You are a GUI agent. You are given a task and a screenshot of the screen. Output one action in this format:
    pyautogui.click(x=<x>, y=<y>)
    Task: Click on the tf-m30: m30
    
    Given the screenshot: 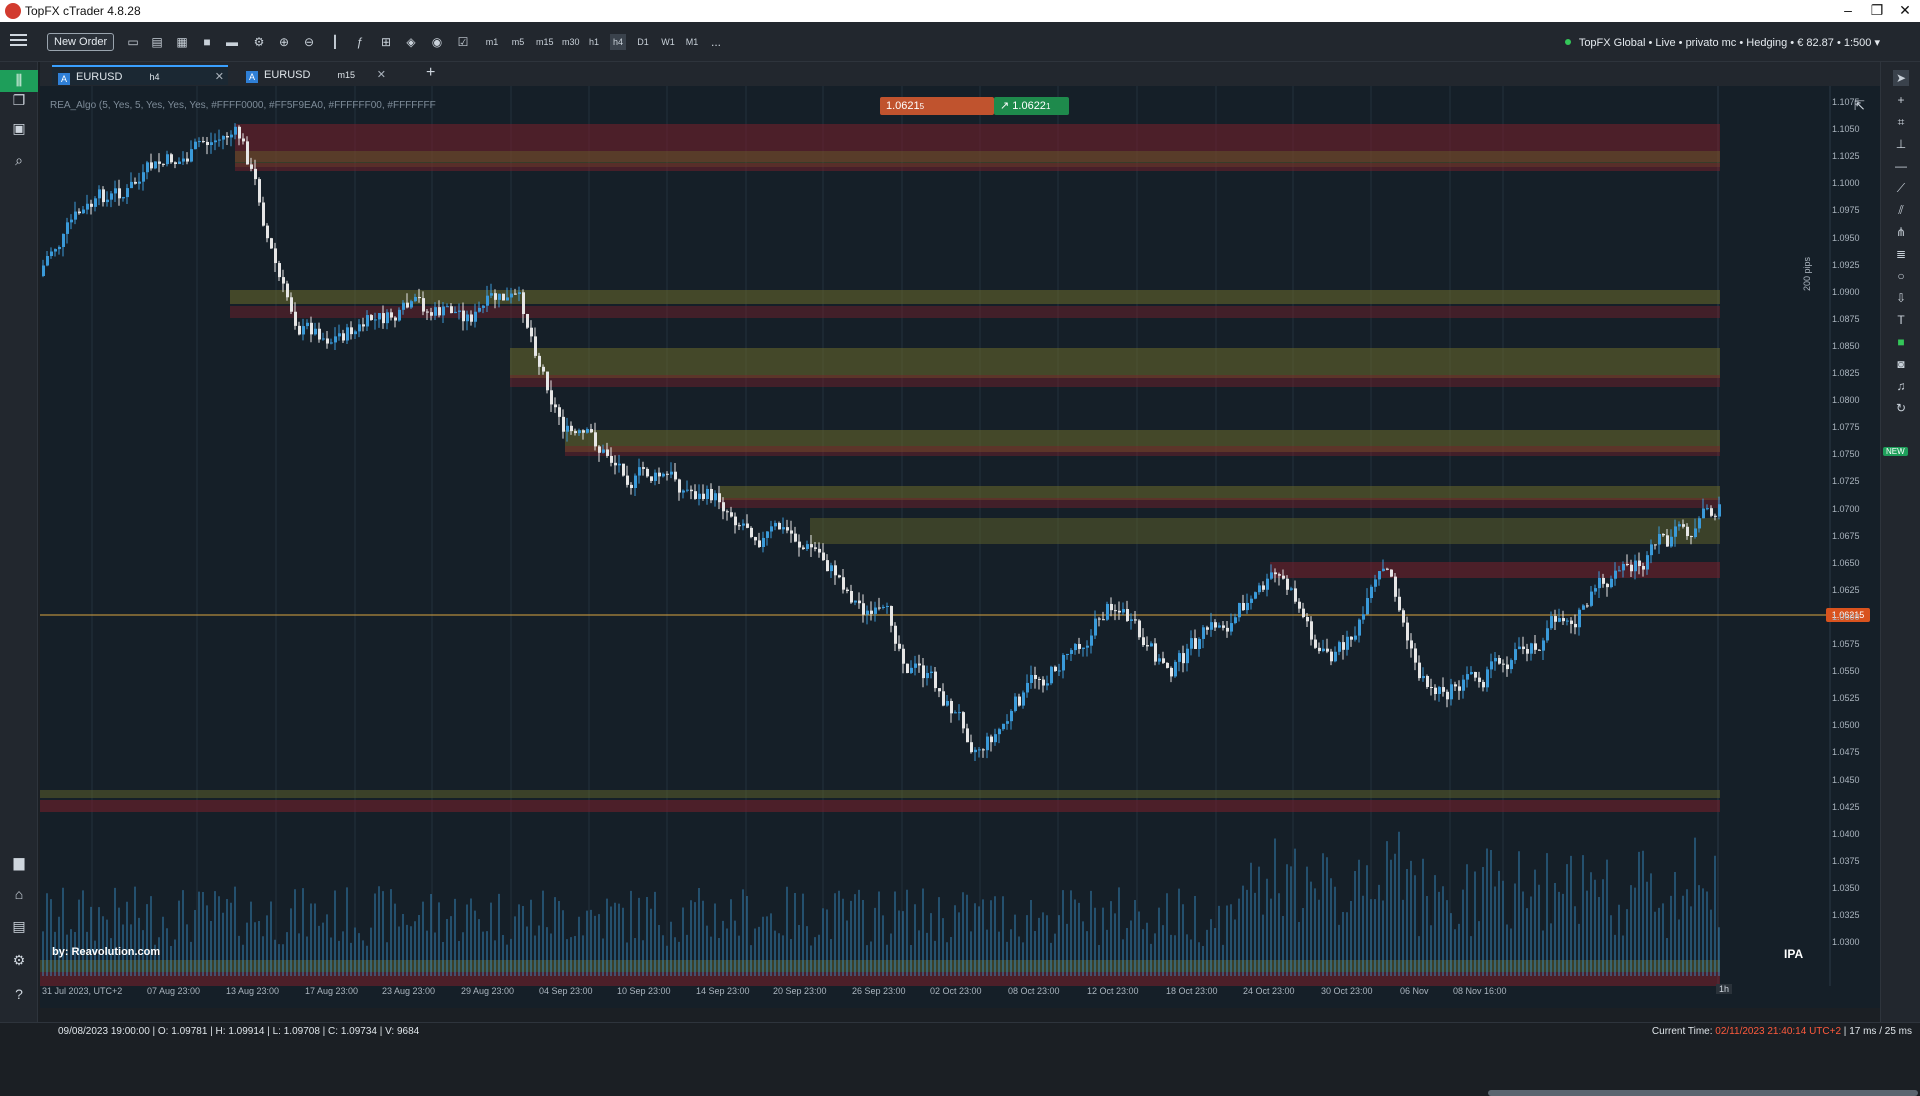 What is the action you would take?
    pyautogui.click(x=571, y=42)
    